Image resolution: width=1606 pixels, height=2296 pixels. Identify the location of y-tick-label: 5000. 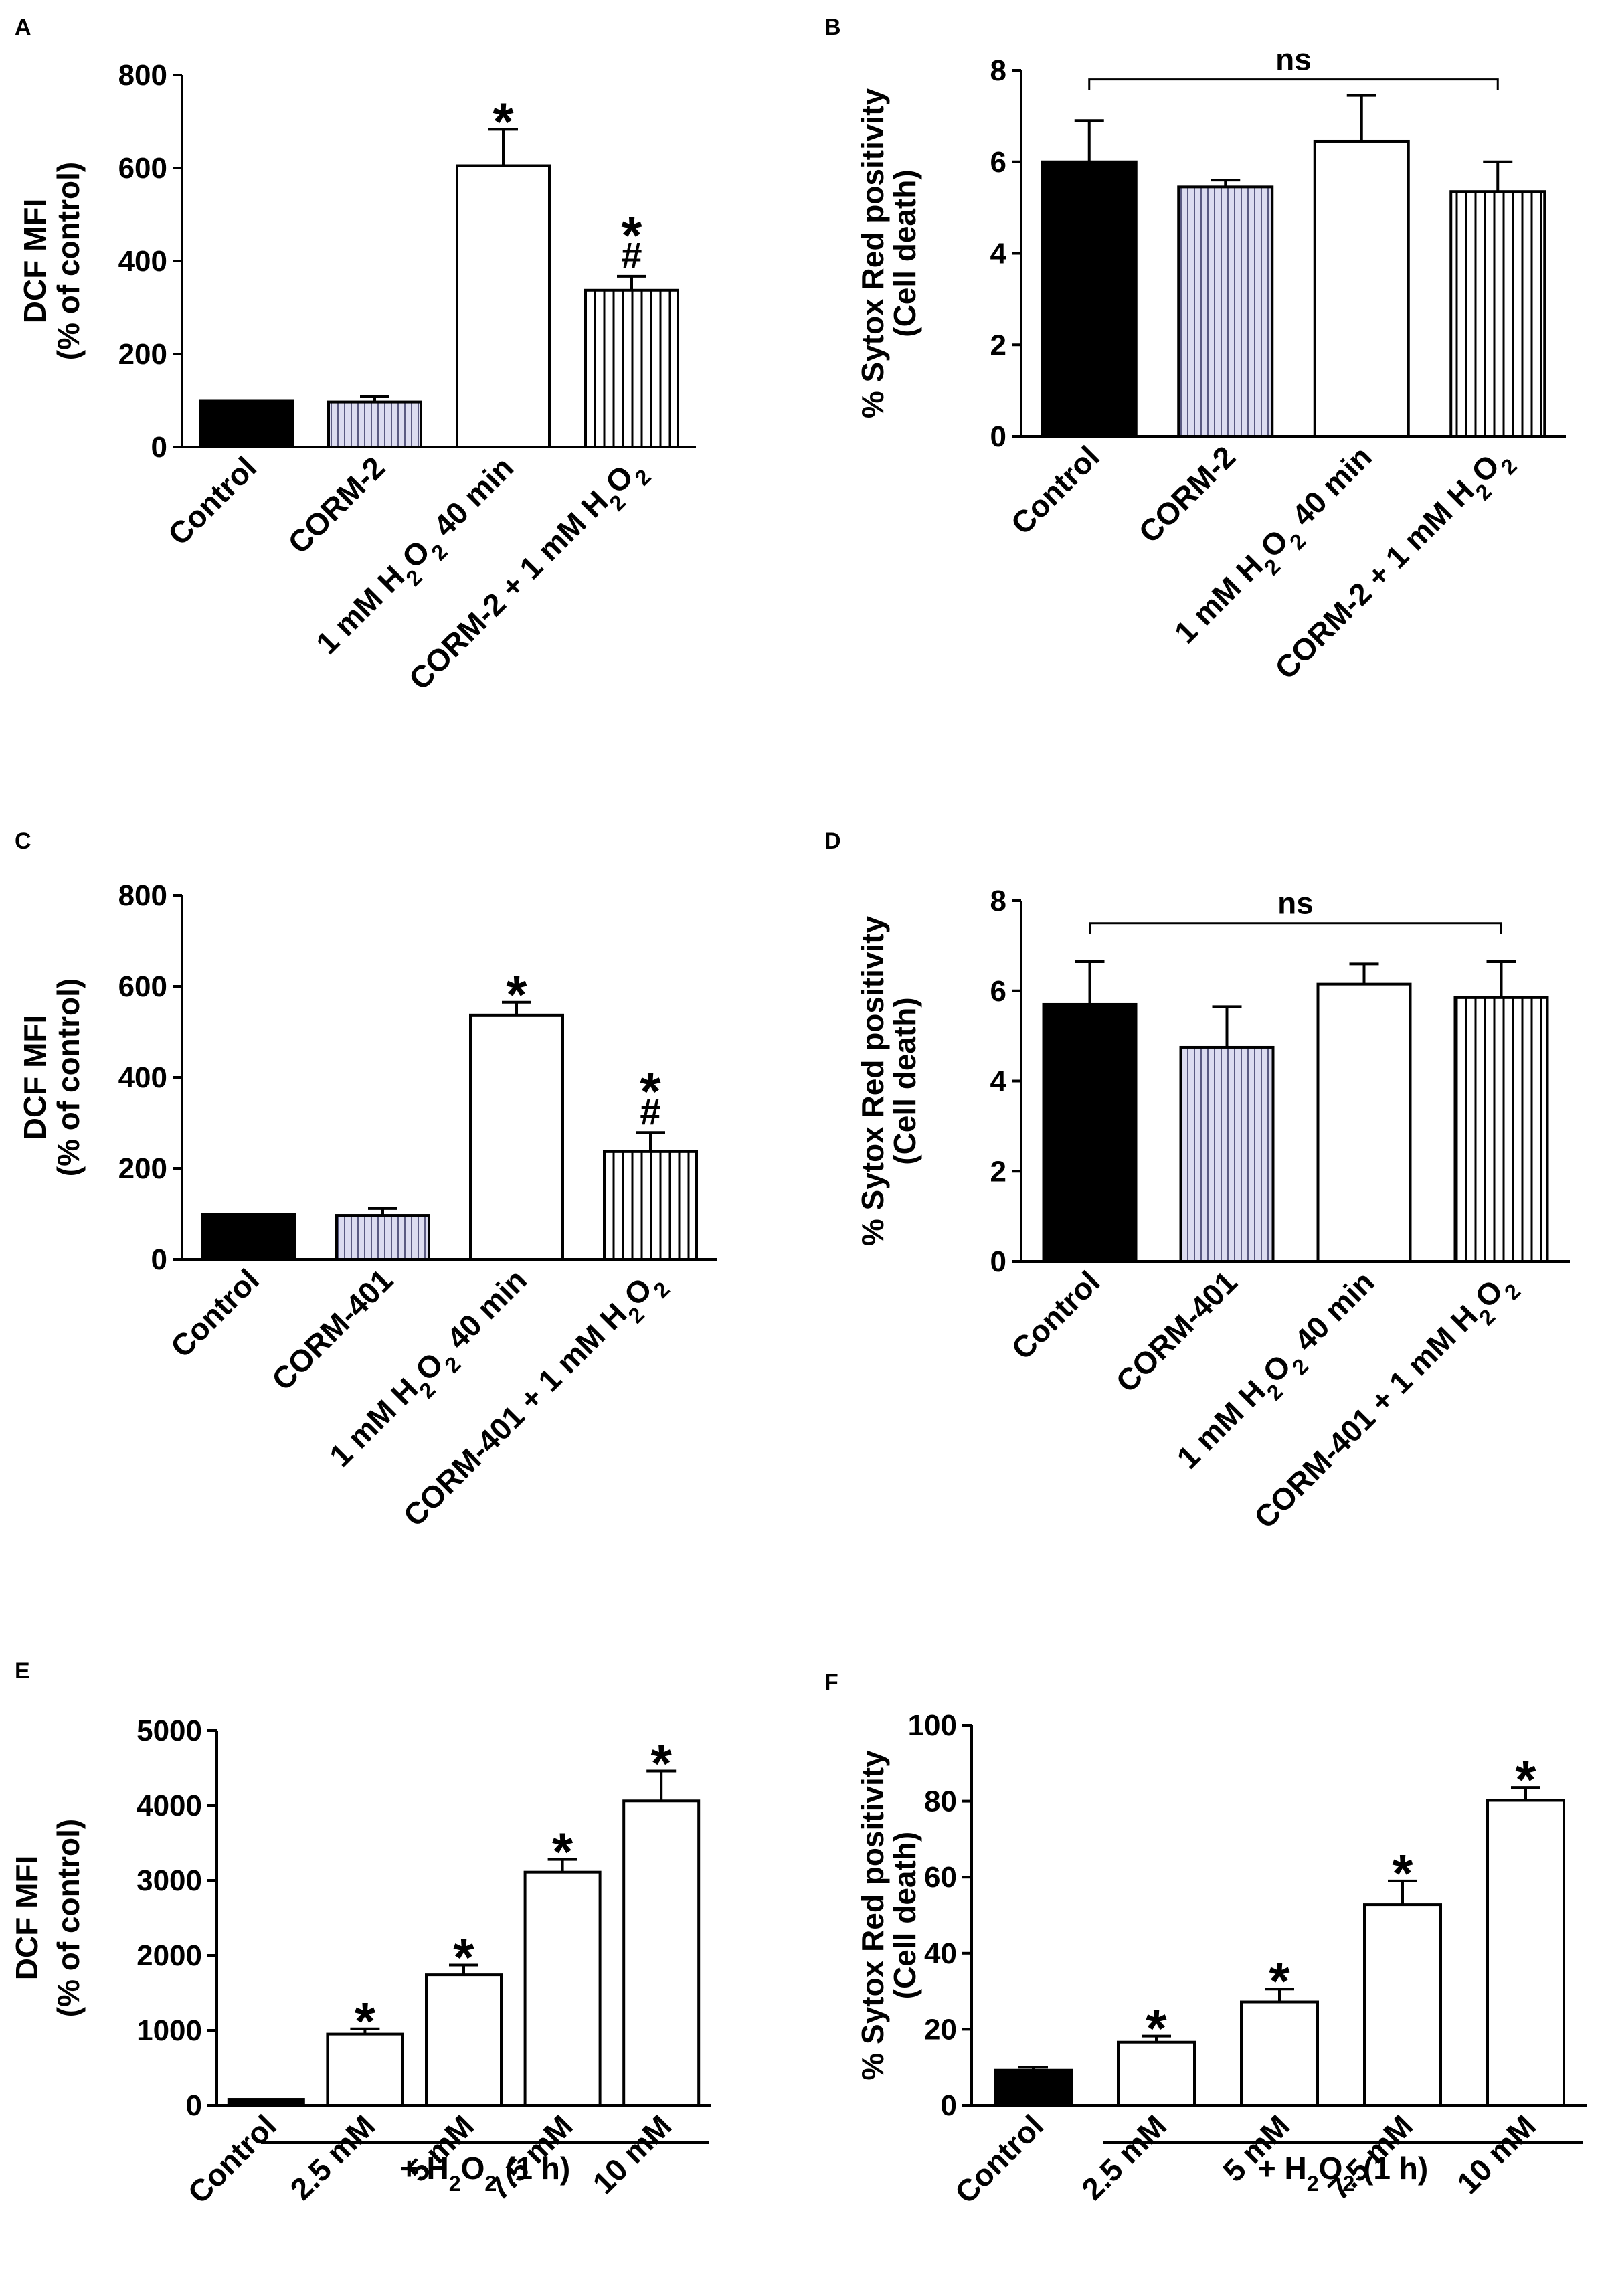
(169, 1731).